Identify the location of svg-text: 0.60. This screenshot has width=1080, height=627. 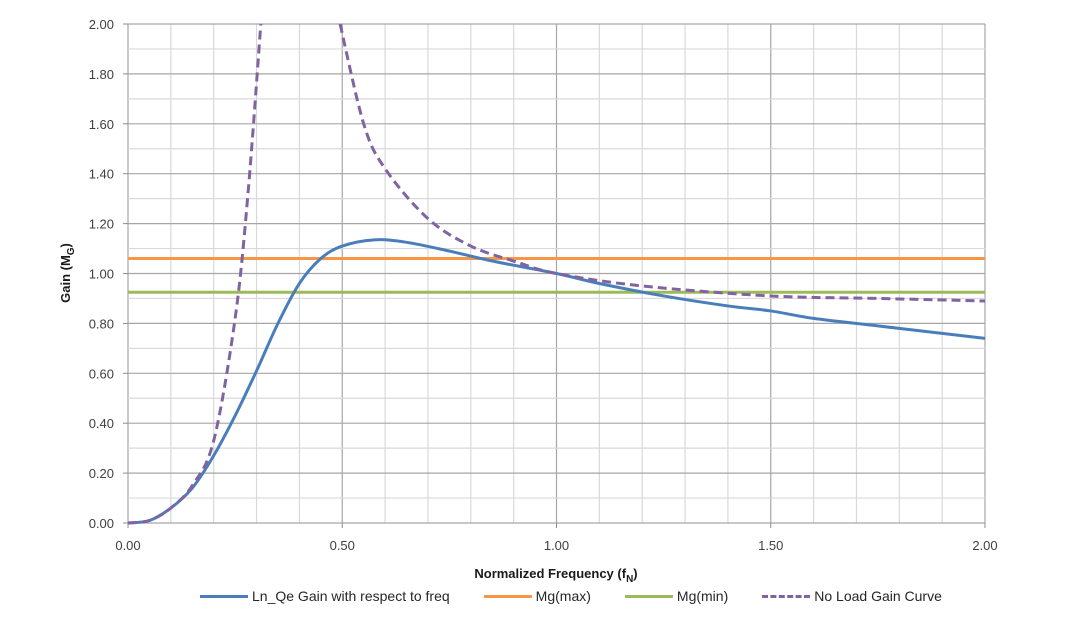
(101, 373).